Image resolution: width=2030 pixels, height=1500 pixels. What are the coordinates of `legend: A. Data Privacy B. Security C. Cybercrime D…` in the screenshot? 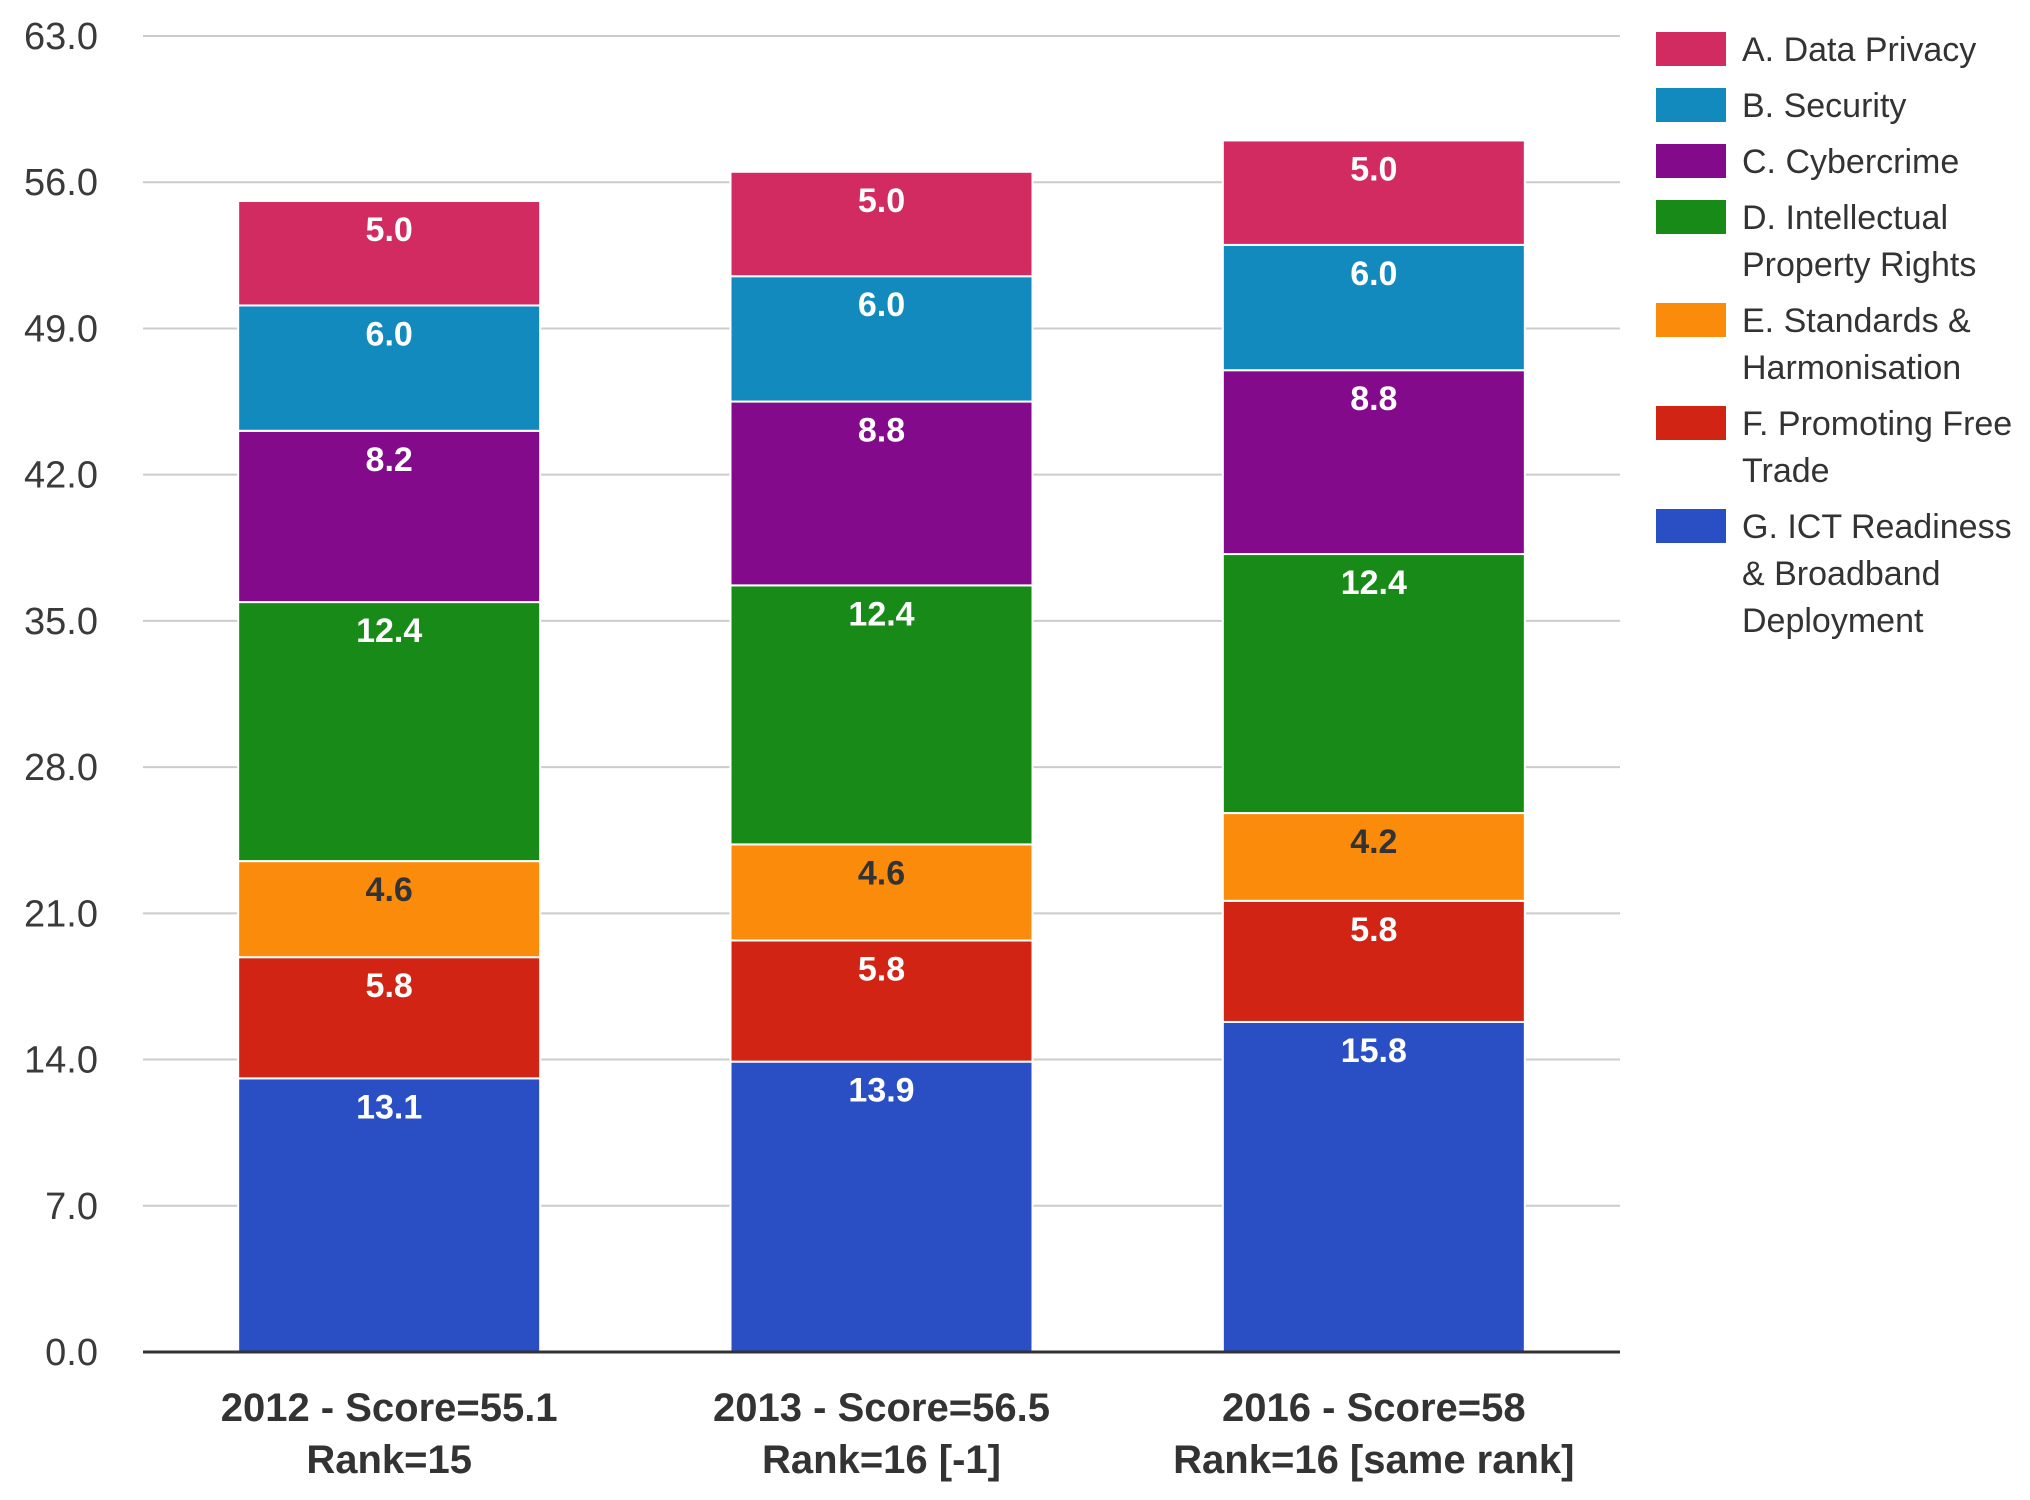 It's located at (1834, 335).